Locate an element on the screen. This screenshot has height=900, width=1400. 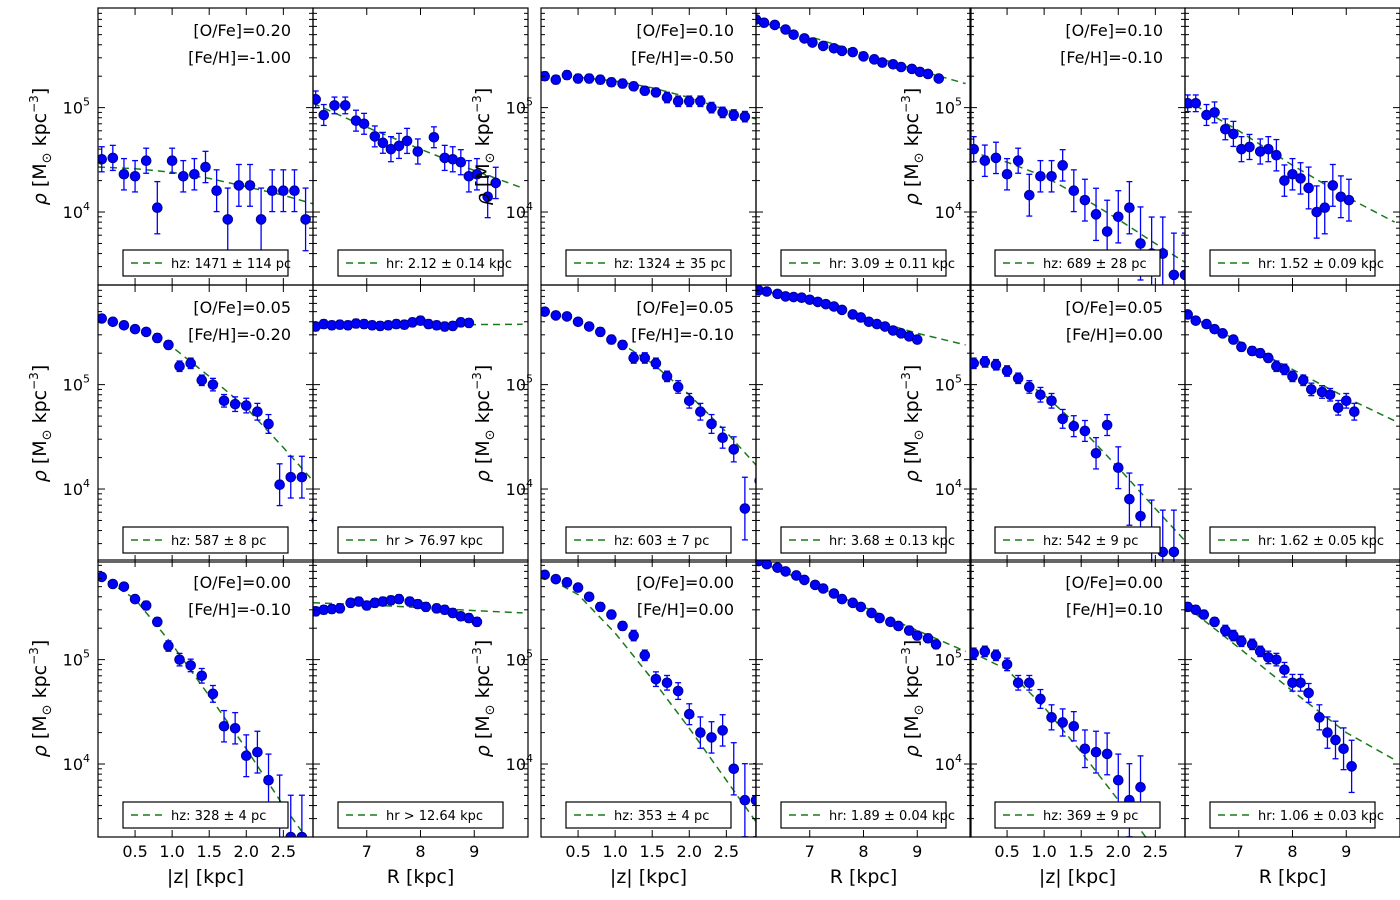
r-plot-area is located at coordinates (1290, 166).